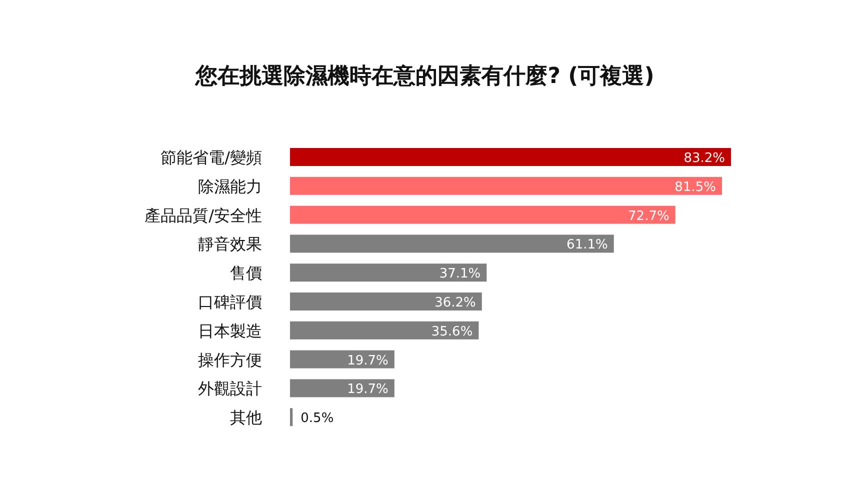  What do you see at coordinates (230, 330) in the screenshot?
I see `y-tick-label: 日本製造` at bounding box center [230, 330].